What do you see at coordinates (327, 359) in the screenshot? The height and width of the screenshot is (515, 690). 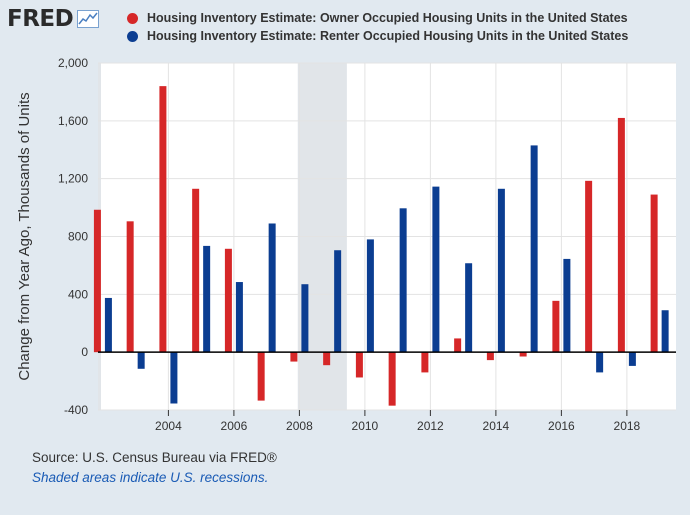 I see `bar-owner-2009` at bounding box center [327, 359].